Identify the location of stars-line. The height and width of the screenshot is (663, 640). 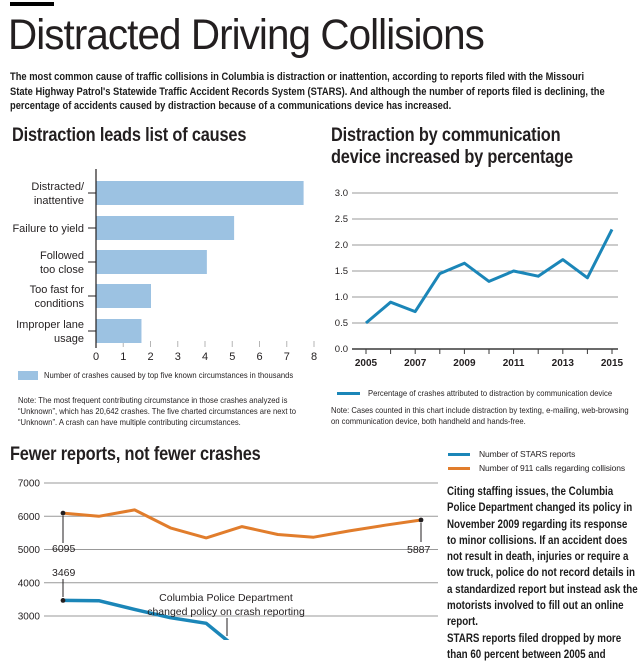
(146, 619).